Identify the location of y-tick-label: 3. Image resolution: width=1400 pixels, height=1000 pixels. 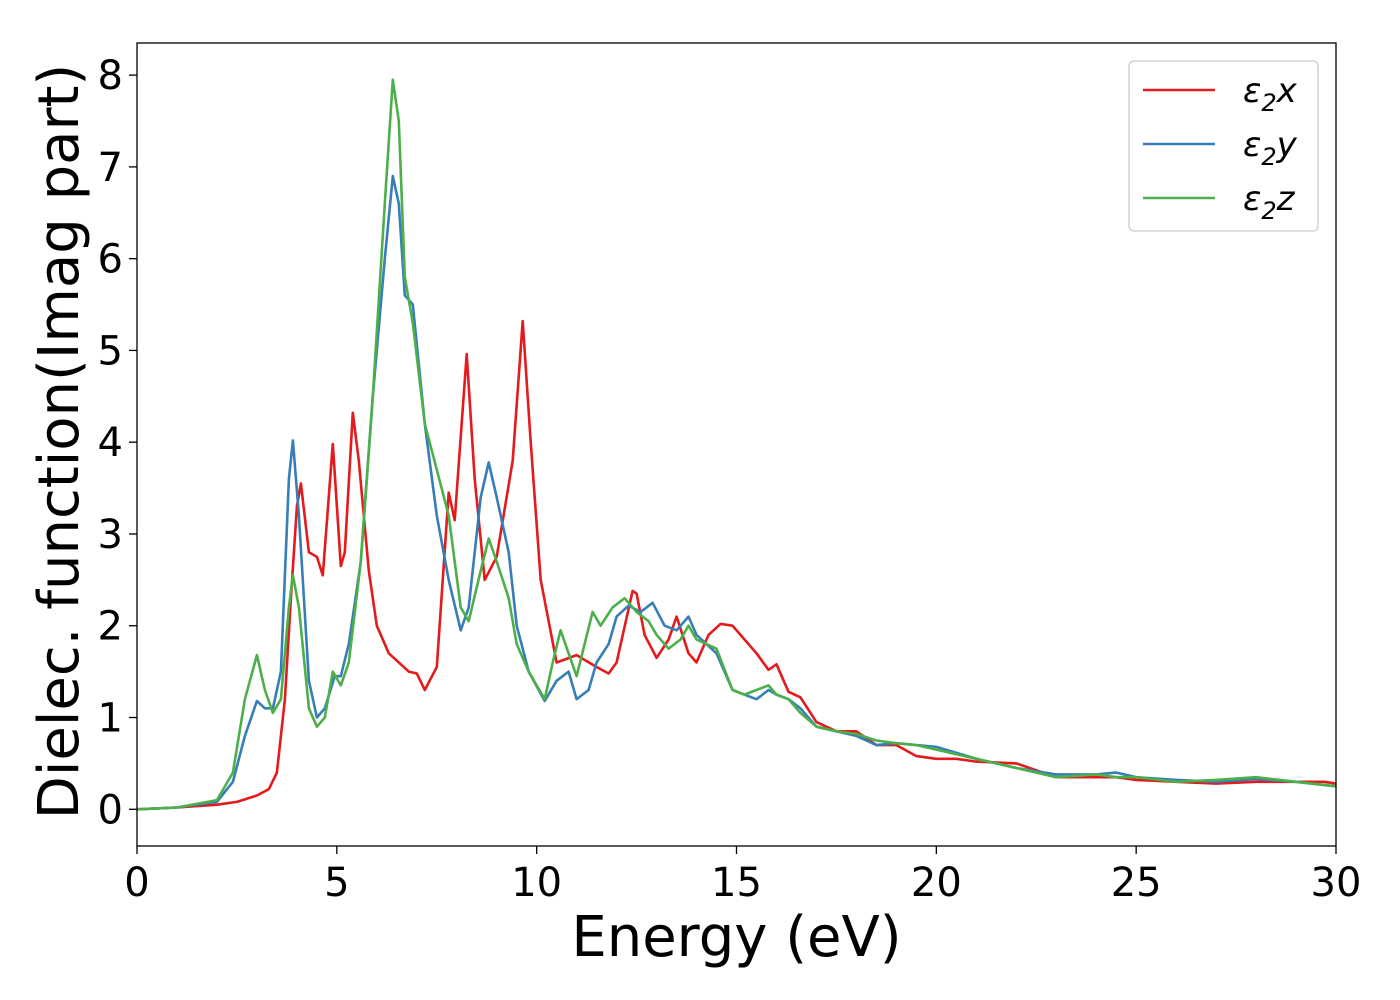
(110, 535).